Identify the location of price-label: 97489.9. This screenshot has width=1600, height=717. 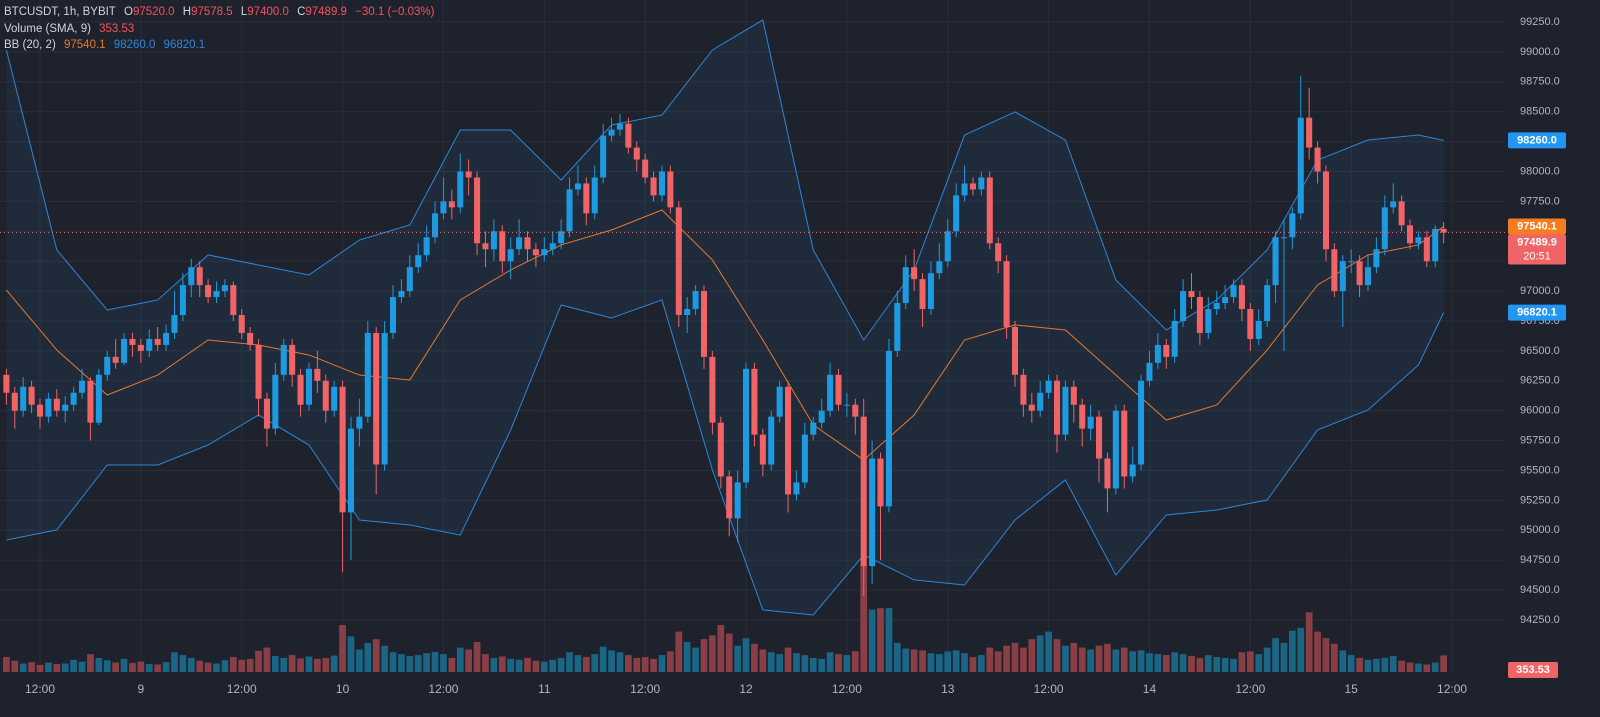
(1537, 242).